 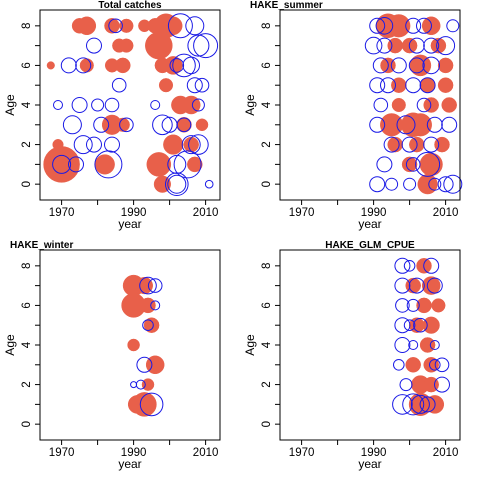 I want to click on y-axis-label: Age, so click(x=250, y=105).